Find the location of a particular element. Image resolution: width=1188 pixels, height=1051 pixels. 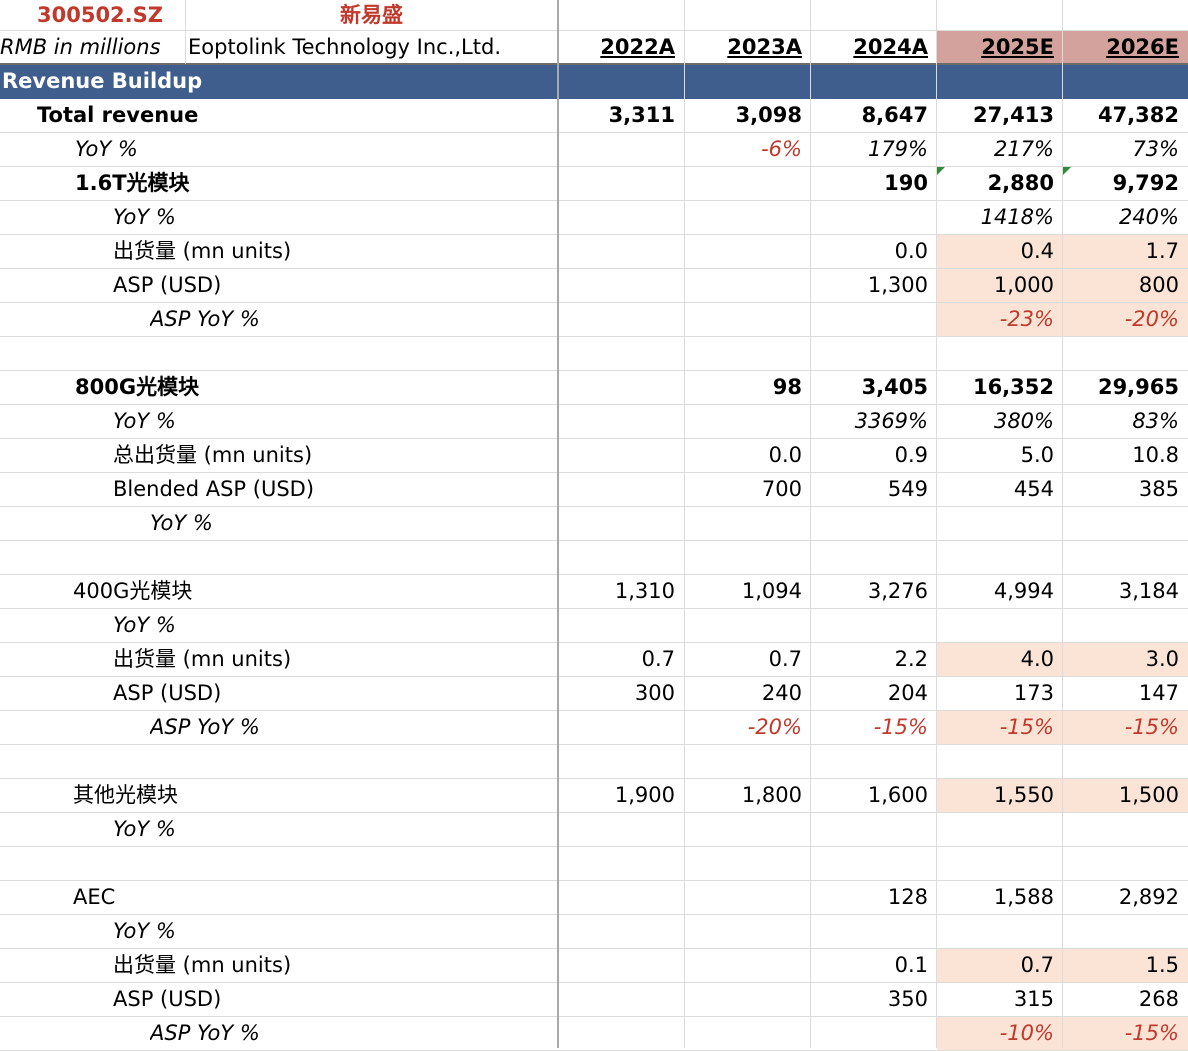

value-cell-2026E: 2,892 is located at coordinates (1148, 897).